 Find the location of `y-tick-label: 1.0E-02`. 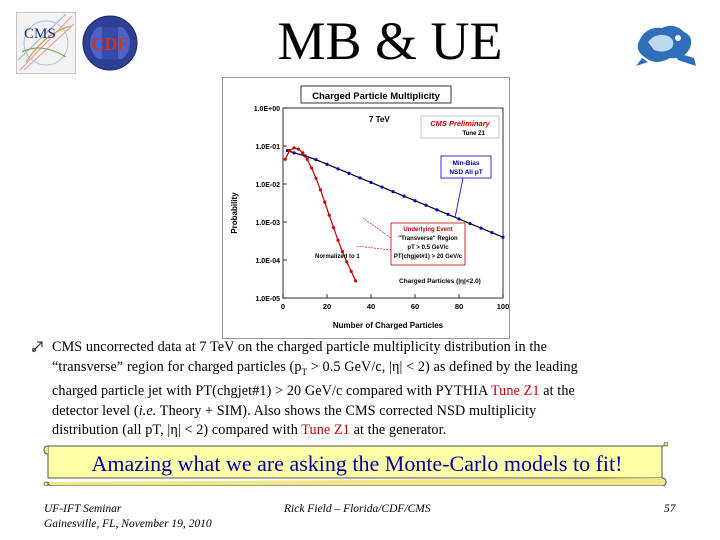

y-tick-label: 1.0E-02 is located at coordinates (267, 185).